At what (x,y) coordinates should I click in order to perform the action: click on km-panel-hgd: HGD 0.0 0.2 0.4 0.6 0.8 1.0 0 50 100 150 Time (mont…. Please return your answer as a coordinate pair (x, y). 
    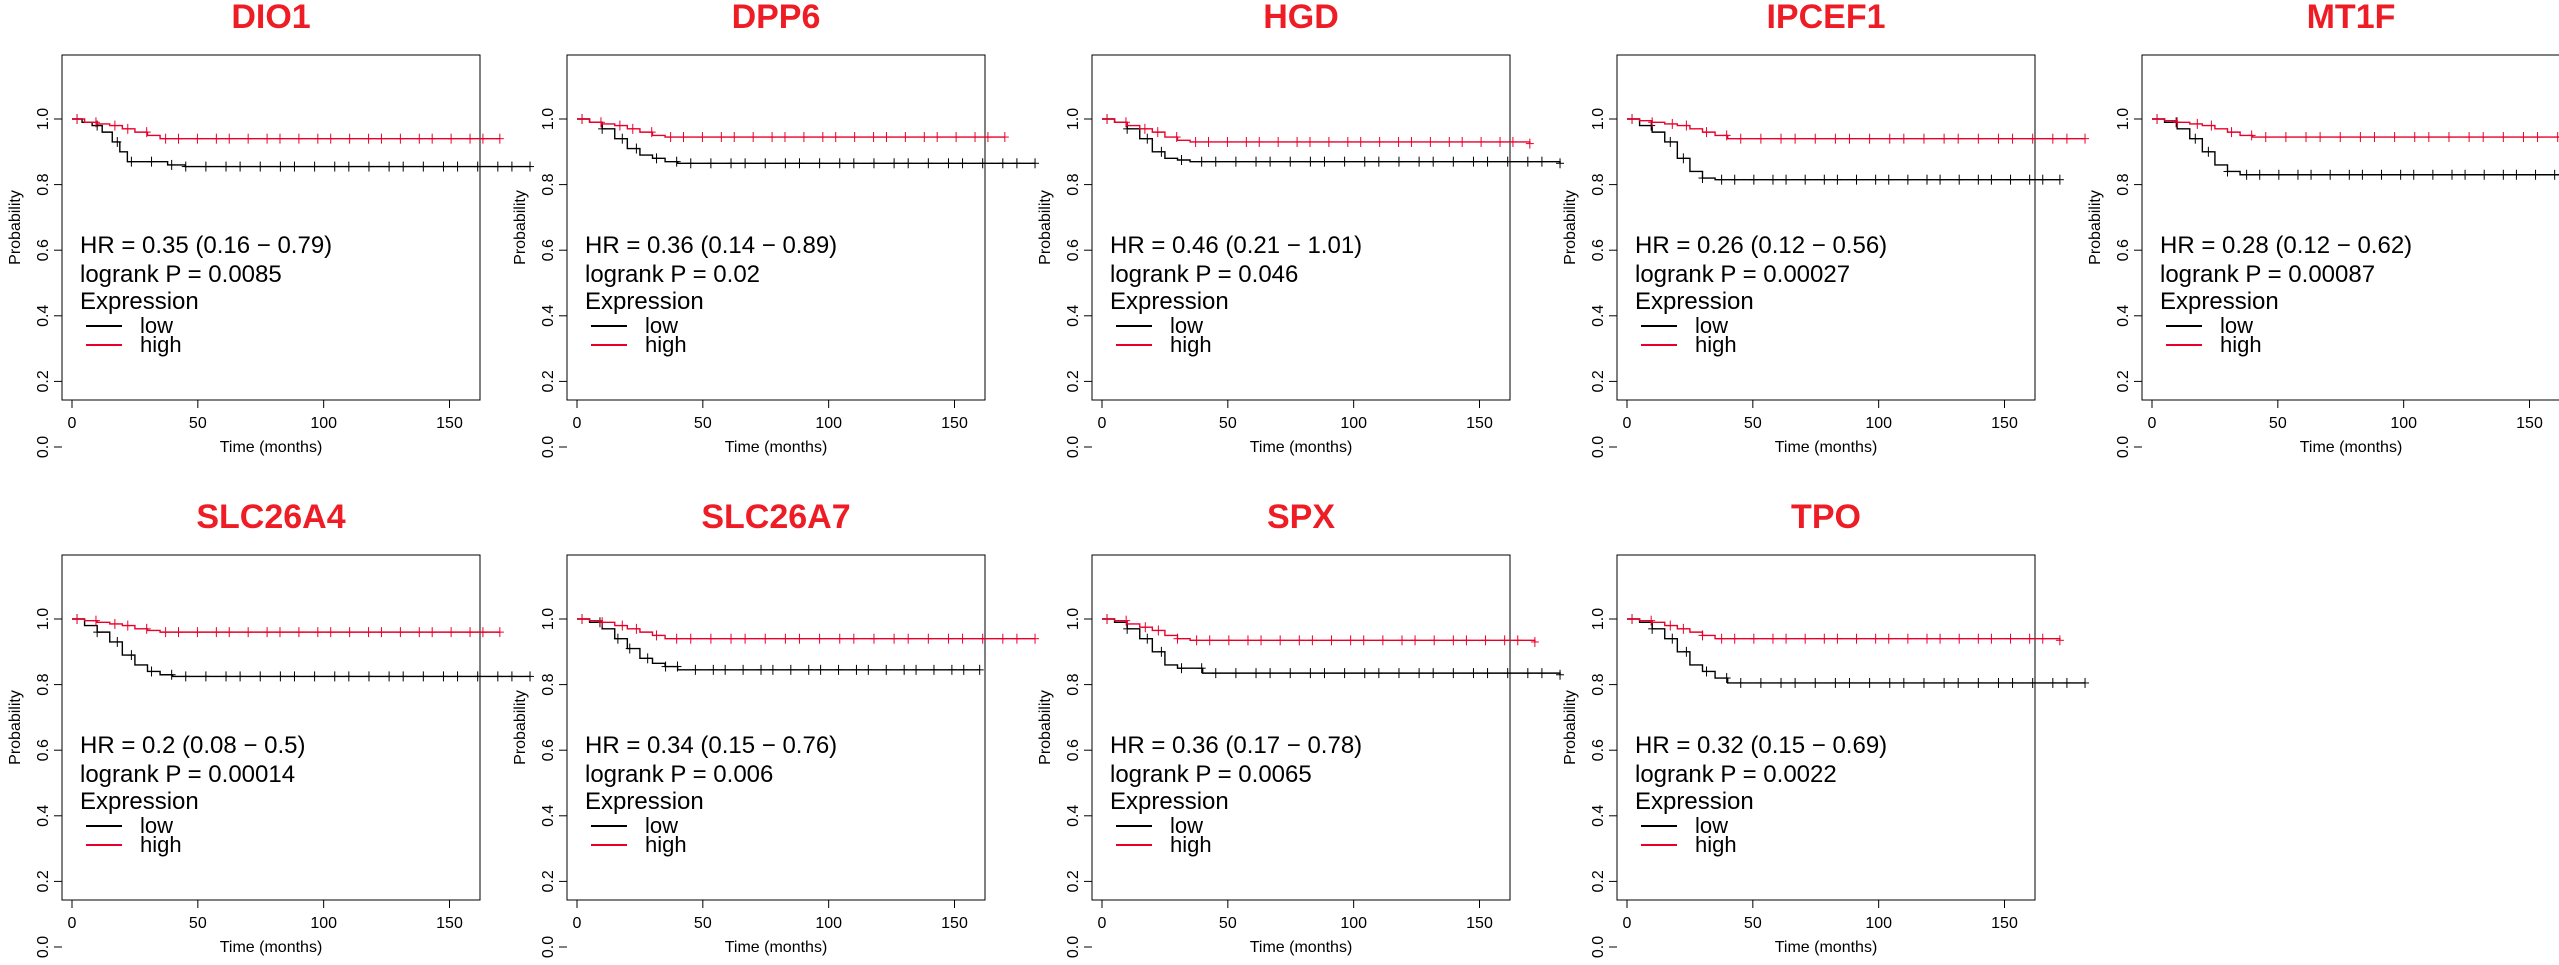
    Looking at the image, I should click on (1297, 232).